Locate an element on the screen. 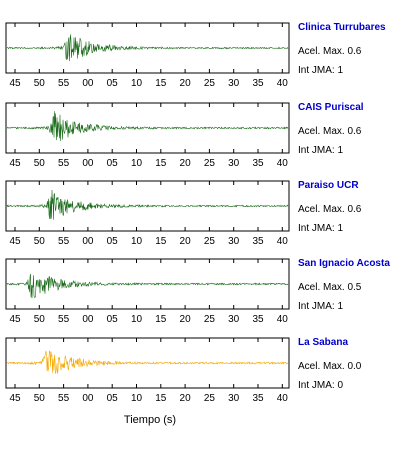 This screenshot has height=460, width=410. acel-value: 0.5 is located at coordinates (354, 287).